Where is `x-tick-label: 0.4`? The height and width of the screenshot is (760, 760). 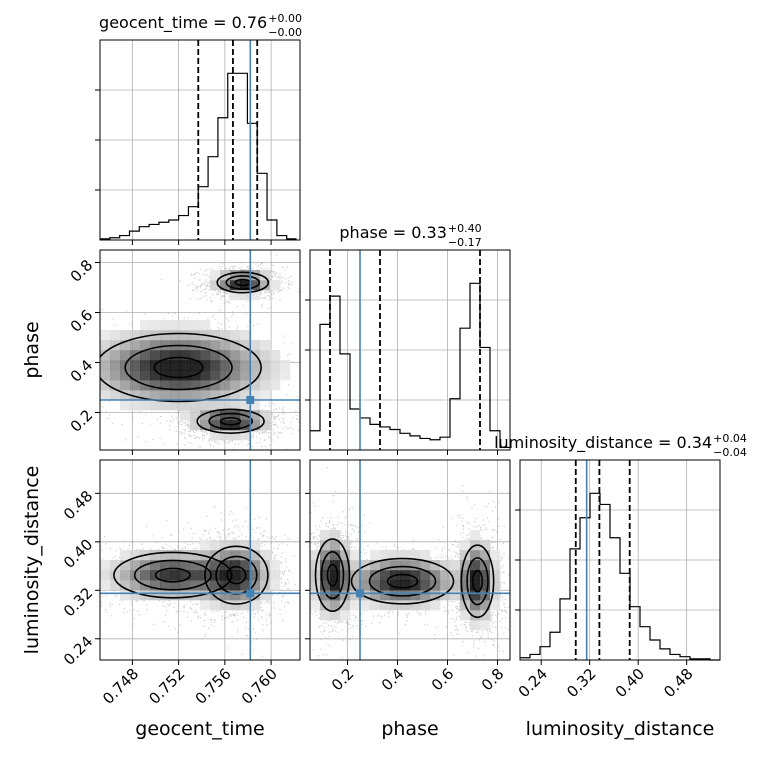
x-tick-label: 0.4 is located at coordinates (393, 680).